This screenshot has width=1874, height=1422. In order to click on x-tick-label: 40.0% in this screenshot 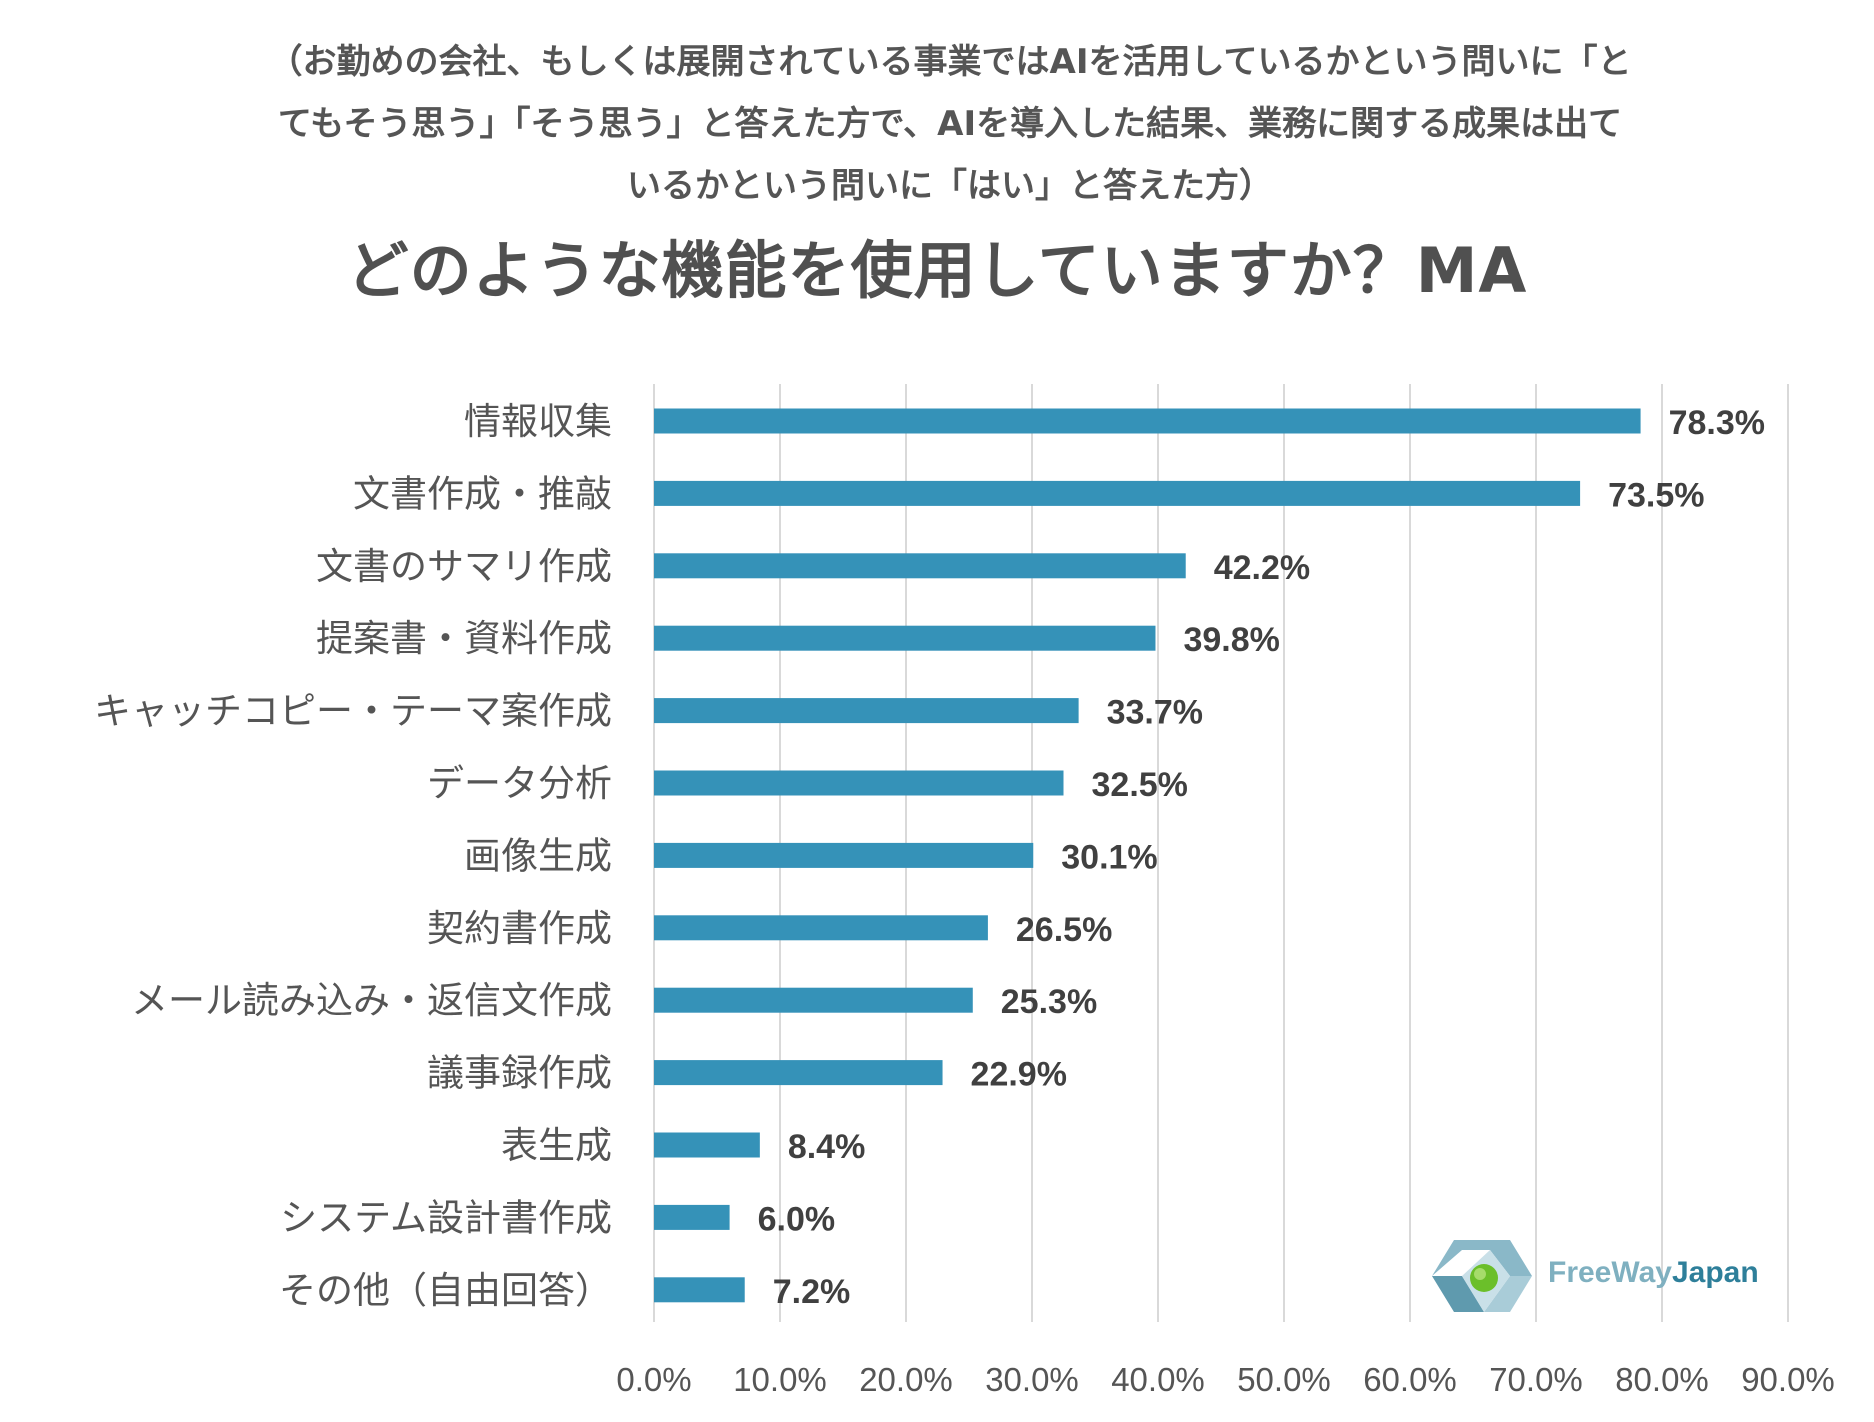, I will do `click(1158, 1379)`.